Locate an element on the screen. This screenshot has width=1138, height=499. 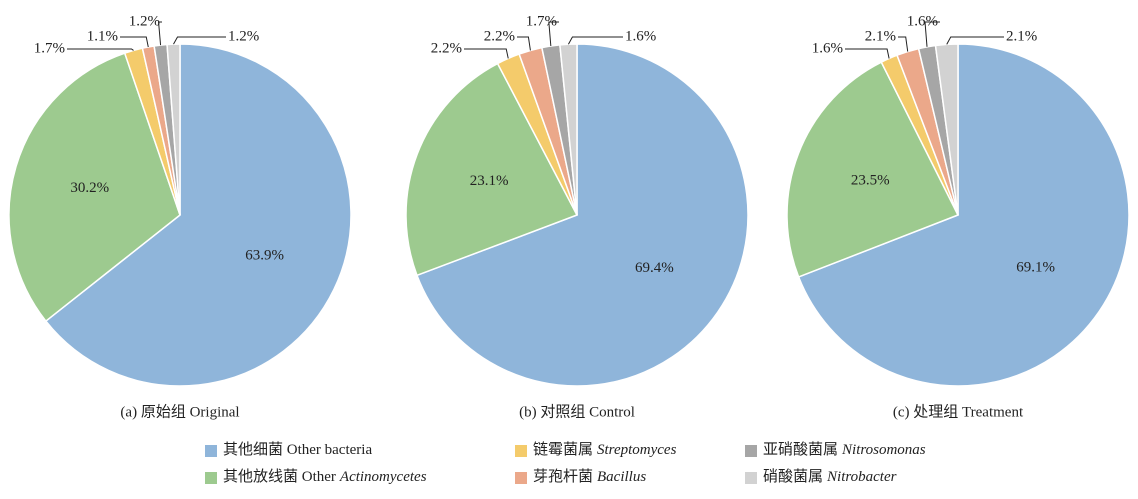
legend-italic: Actinomycetes is located at coordinates (383, 477).